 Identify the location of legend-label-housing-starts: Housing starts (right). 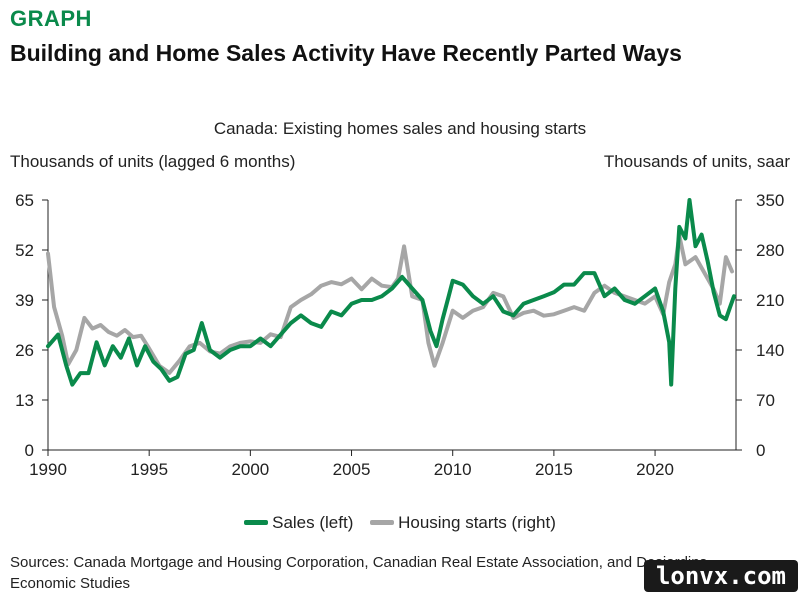
(477, 522).